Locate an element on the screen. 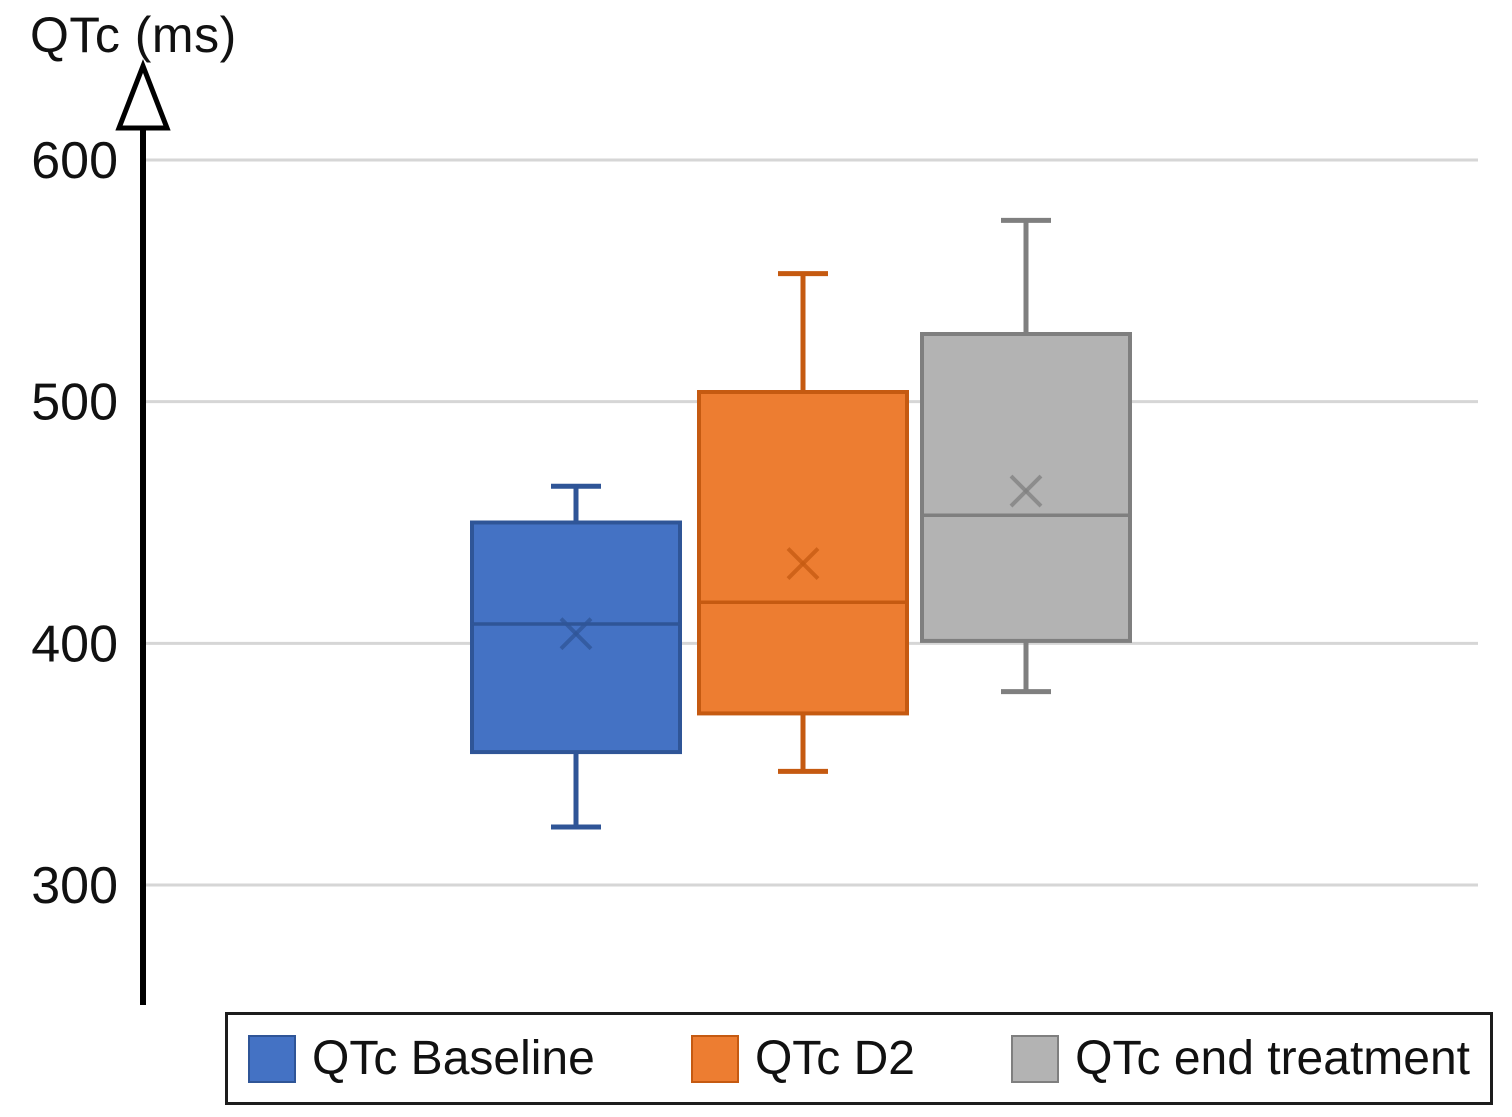 This screenshot has height=1117, width=1512. y-tick-label: 600 is located at coordinates (74, 161).